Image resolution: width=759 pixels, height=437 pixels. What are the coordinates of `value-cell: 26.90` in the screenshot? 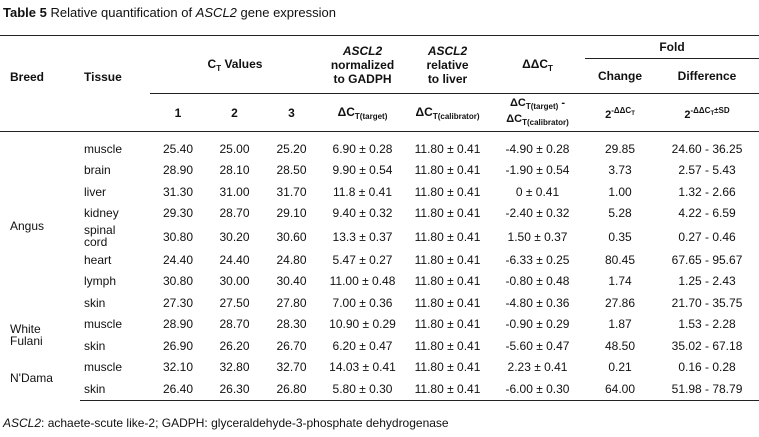 It's located at (178, 346).